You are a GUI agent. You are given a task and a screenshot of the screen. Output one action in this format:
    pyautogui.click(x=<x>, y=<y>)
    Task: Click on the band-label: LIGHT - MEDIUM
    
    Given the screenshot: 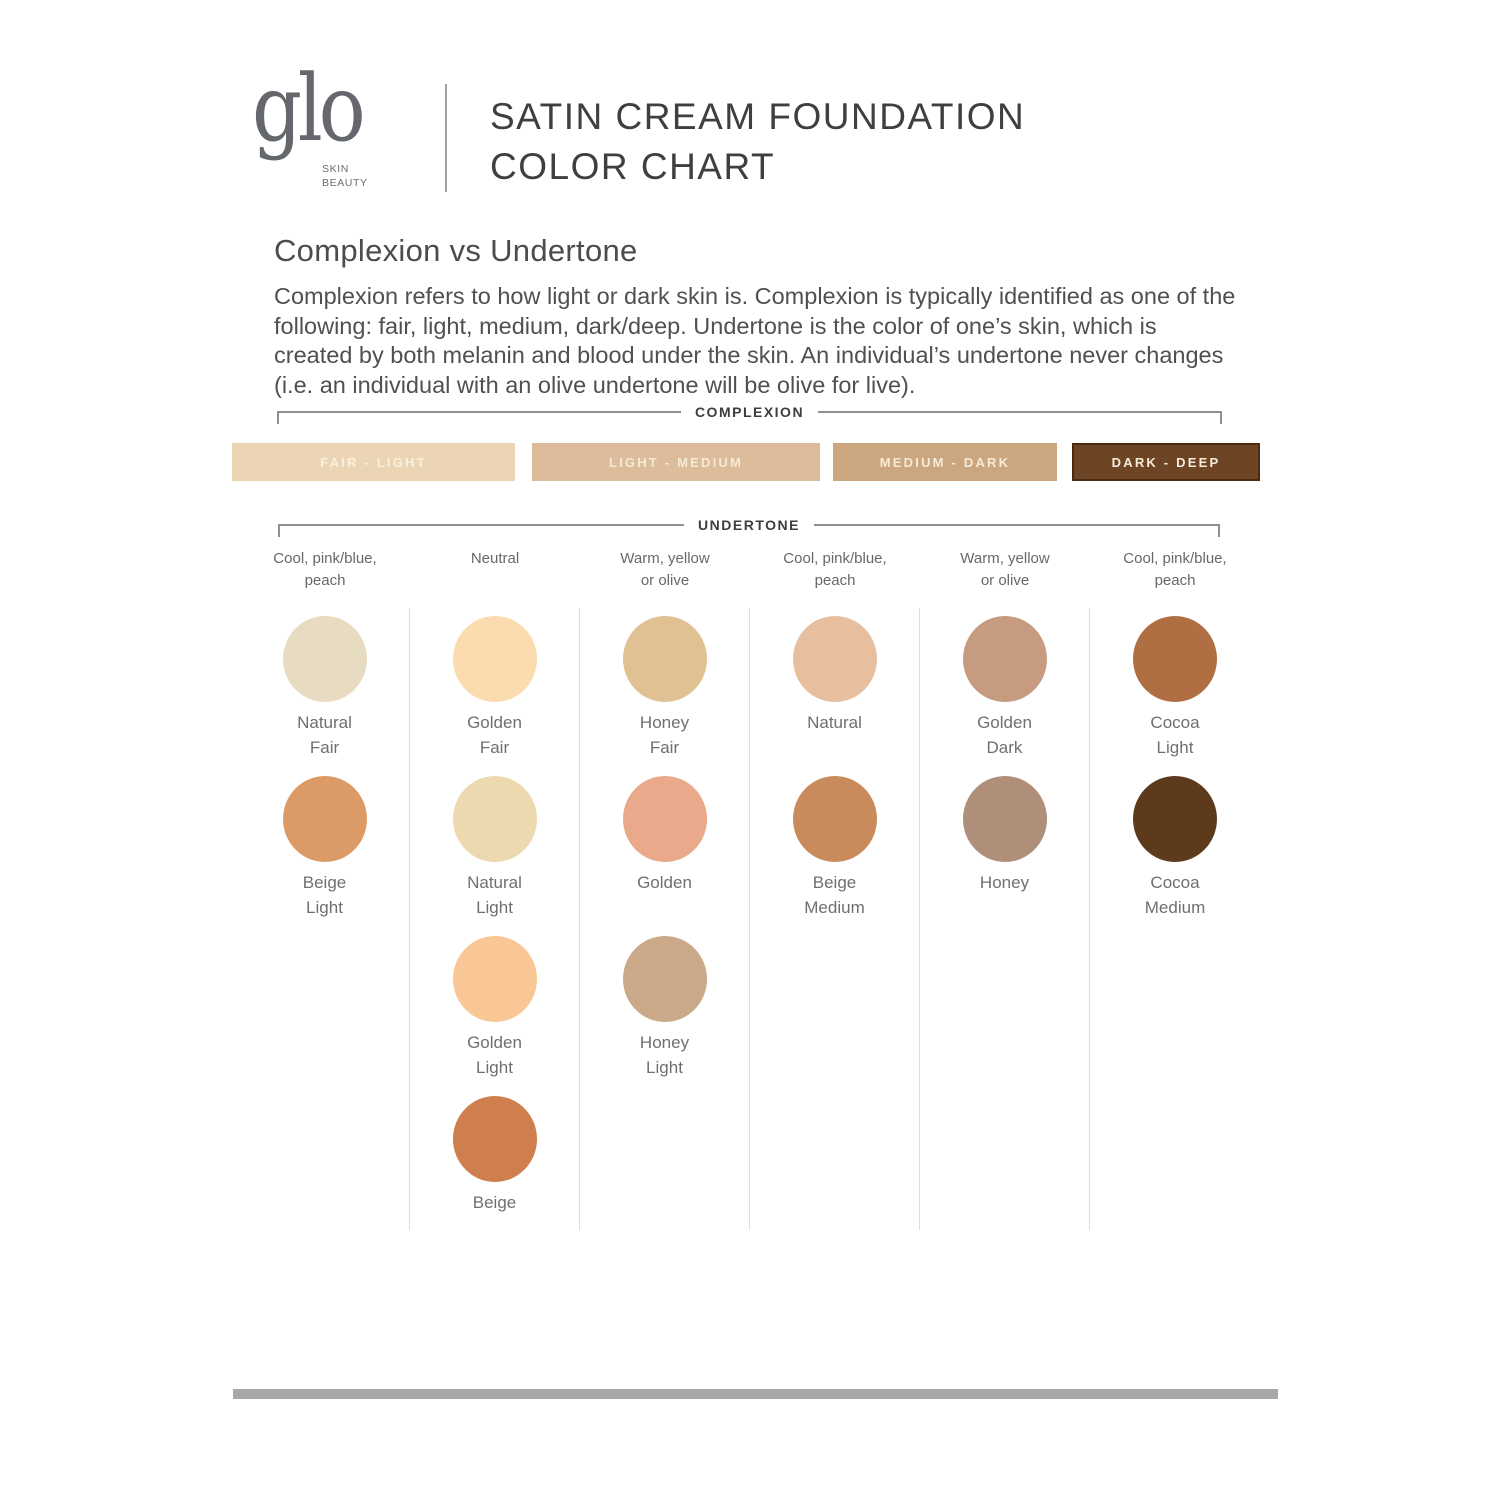 What is the action you would take?
    pyautogui.click(x=676, y=462)
    